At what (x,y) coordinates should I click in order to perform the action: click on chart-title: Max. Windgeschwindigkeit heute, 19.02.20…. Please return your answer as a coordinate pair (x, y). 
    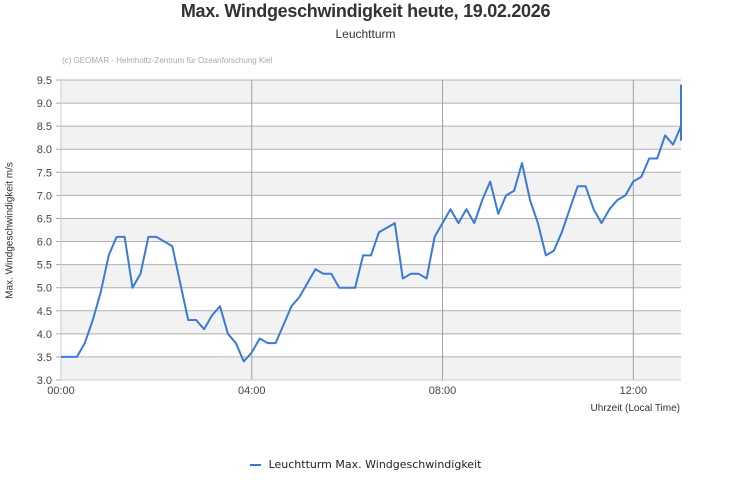
    Looking at the image, I should click on (365, 11).